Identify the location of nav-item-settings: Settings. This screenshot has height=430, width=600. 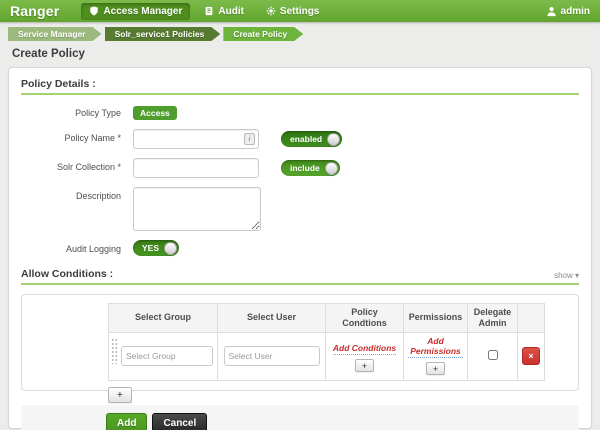
(292, 11).